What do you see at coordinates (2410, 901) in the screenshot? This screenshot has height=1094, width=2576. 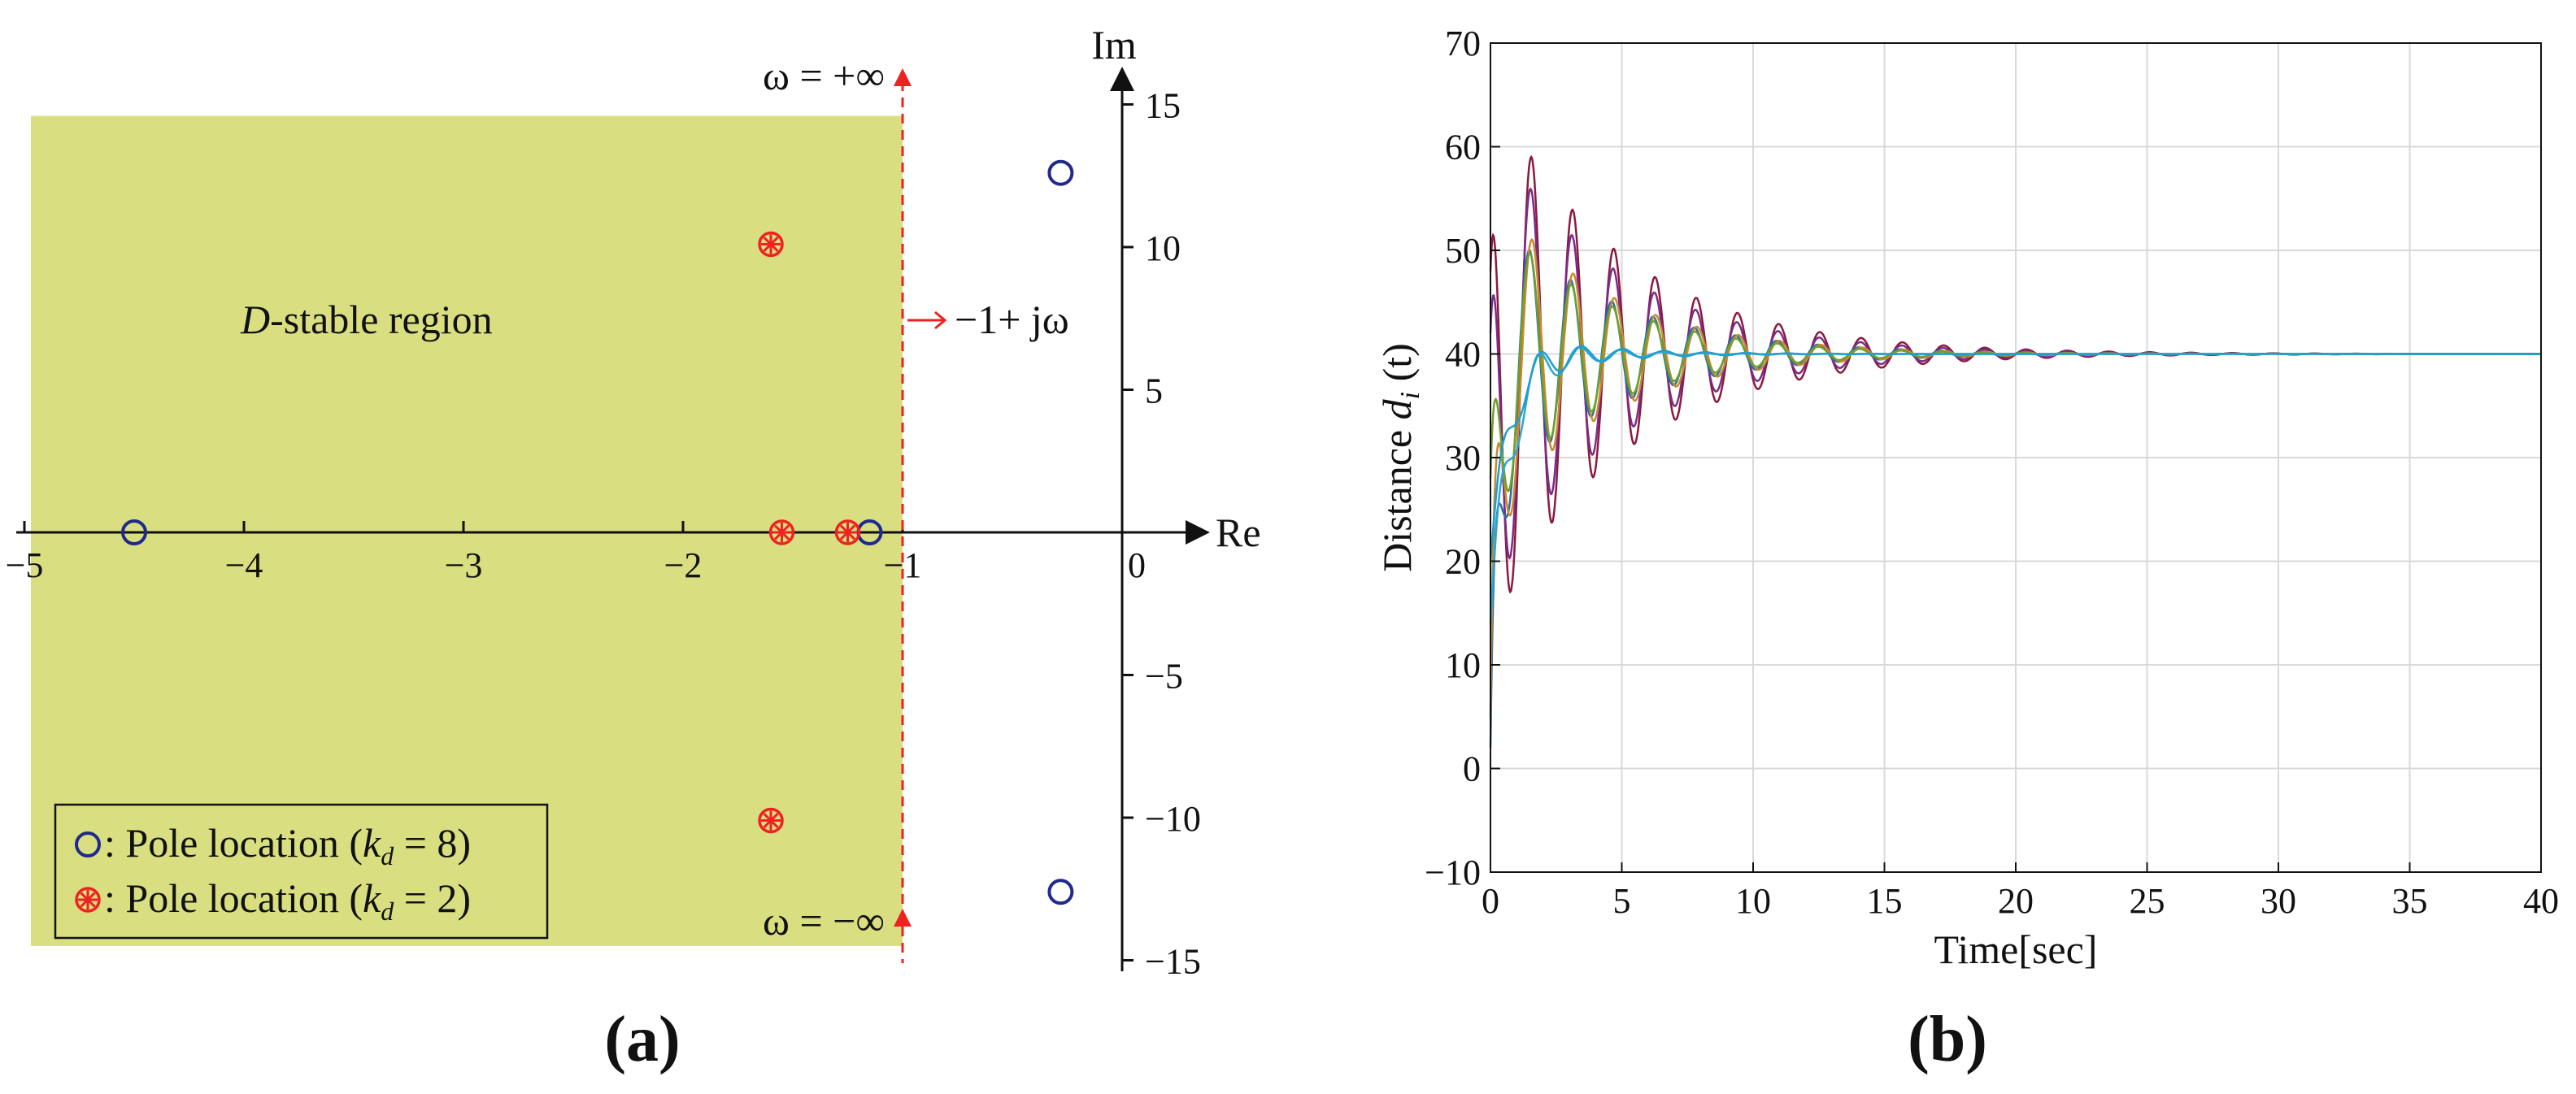 I see `x-tick-label: 35` at bounding box center [2410, 901].